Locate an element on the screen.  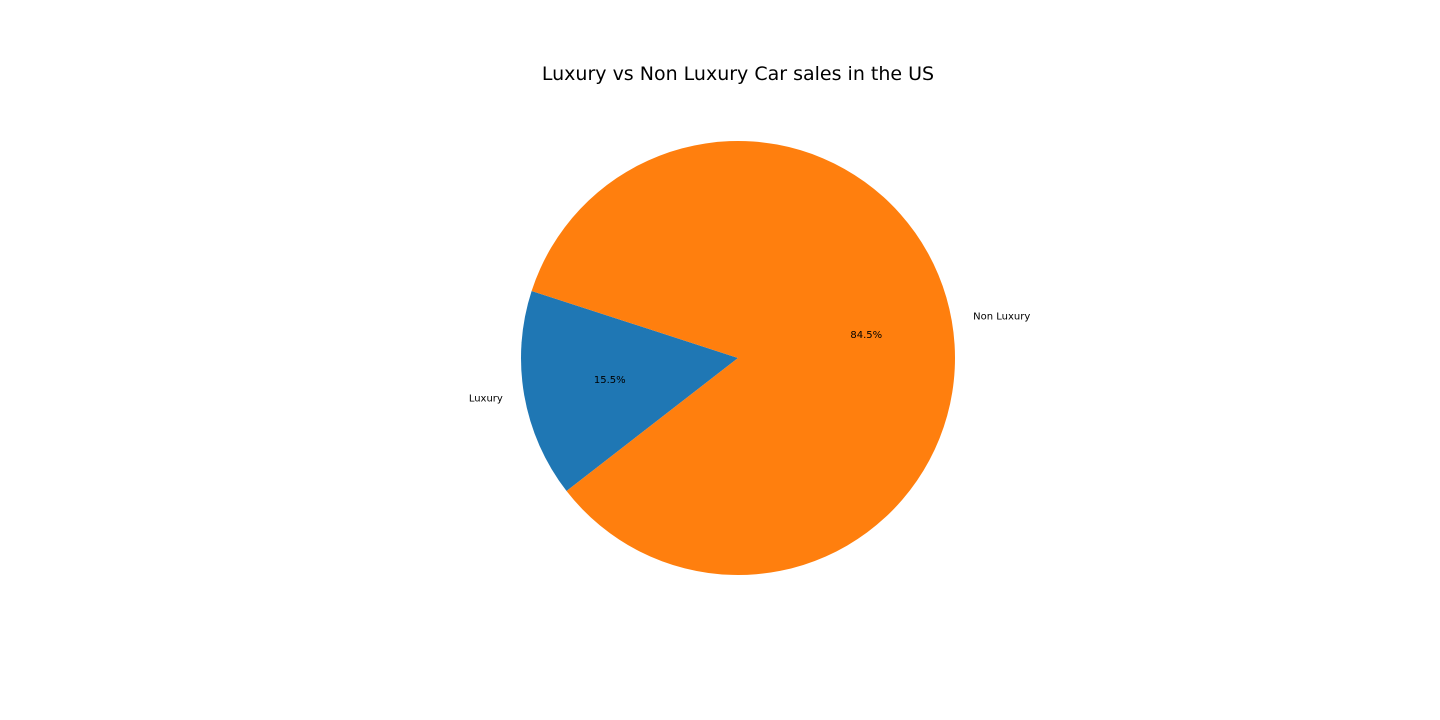
pie-labels: Luxury 15.5% Non Luxury 84.5% is located at coordinates (750, 357).